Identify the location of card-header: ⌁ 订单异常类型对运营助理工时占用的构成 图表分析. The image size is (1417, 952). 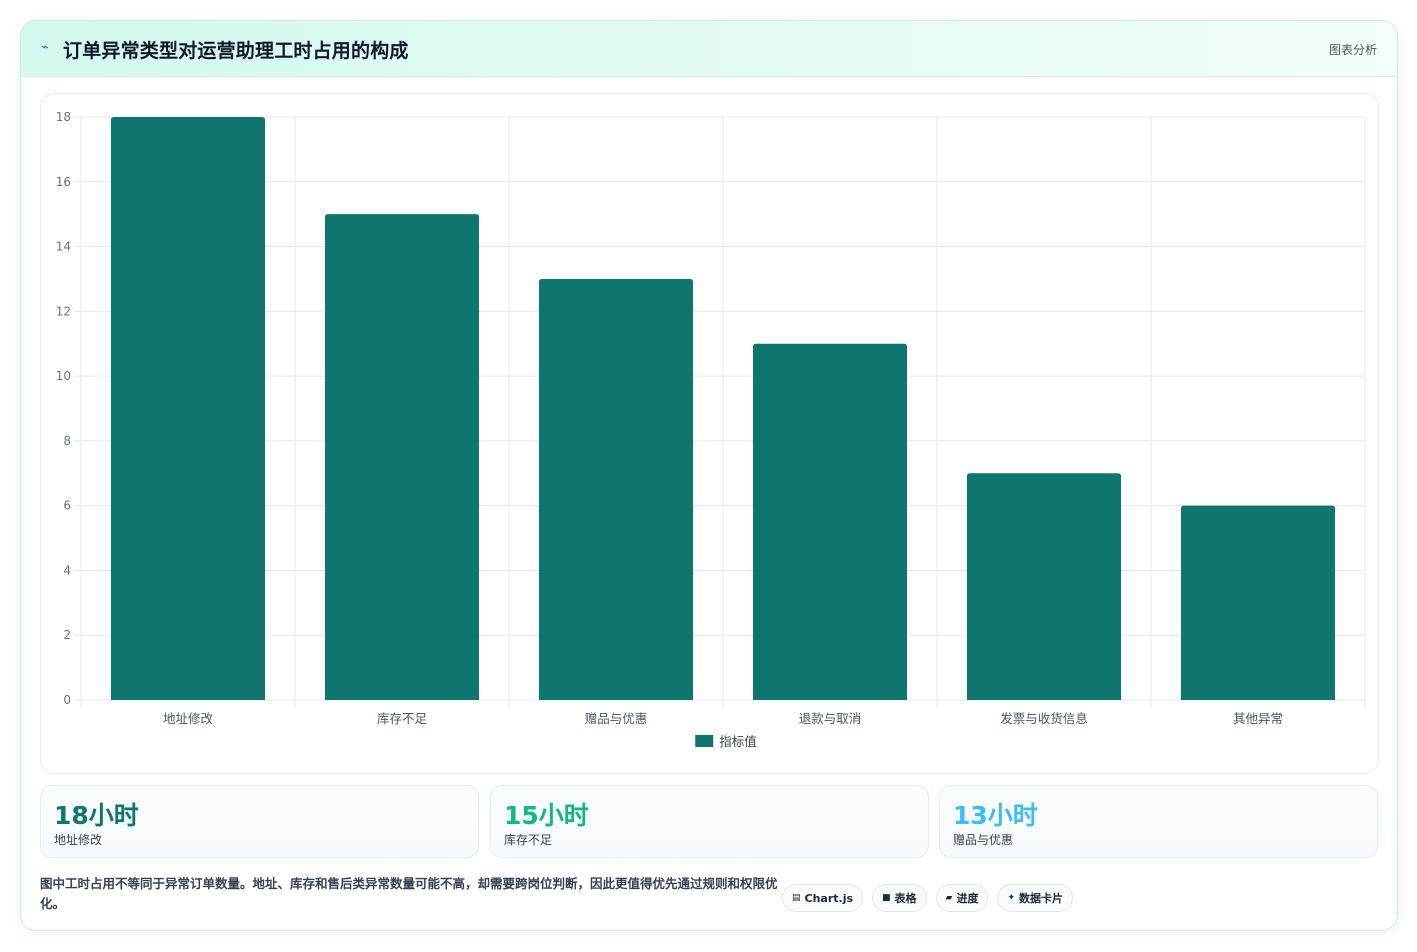
(709, 49).